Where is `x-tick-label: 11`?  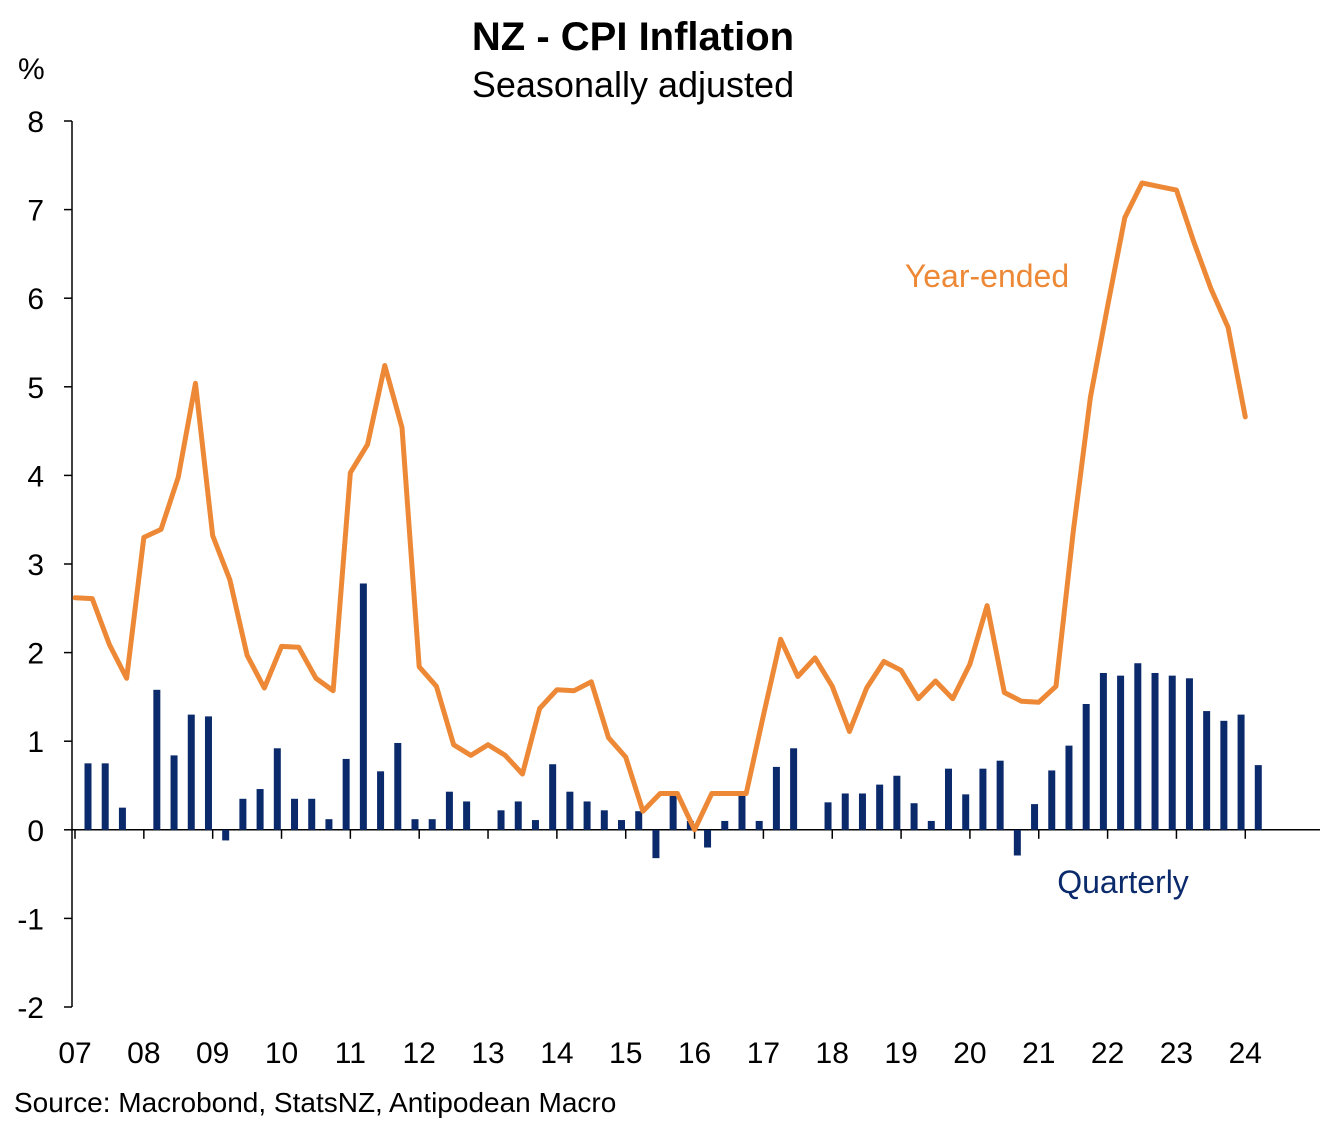 x-tick-label: 11 is located at coordinates (350, 1053).